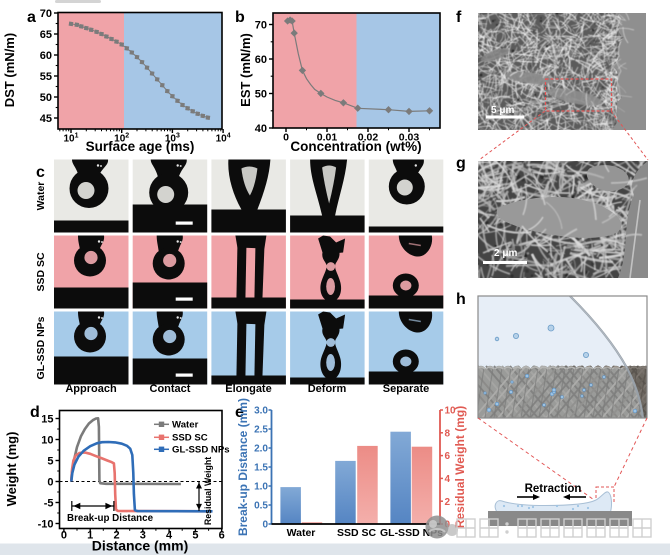  I want to click on svg-text: Residual Weight, so click(208, 491).